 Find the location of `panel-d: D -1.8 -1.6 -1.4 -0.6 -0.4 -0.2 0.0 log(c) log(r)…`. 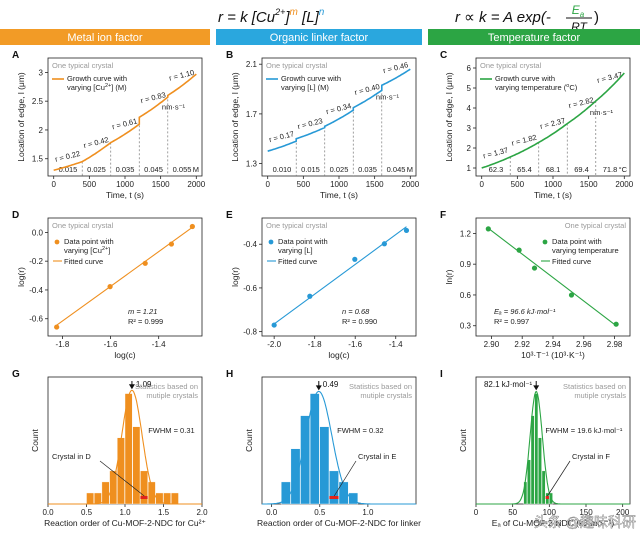

panel-d: D -1.8 -1.6 -1.4 -0.6 -0.4 -0.2 0.0 log(c) log(r)… is located at coordinates (107, 285).